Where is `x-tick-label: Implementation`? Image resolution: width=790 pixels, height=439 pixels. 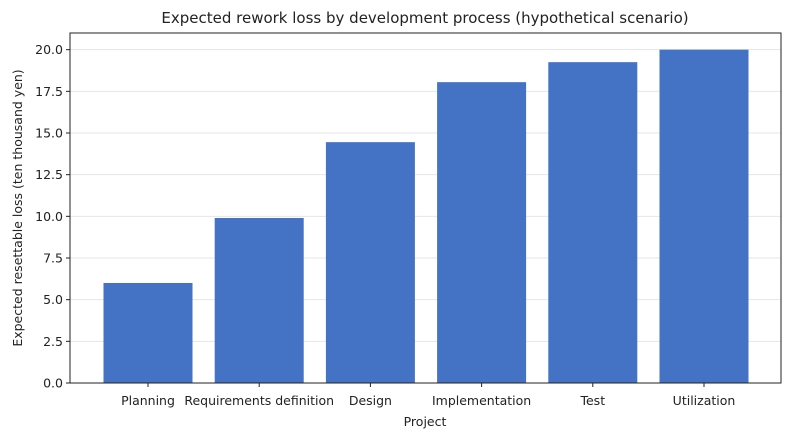
x-tick-label: Implementation is located at coordinates (481, 400).